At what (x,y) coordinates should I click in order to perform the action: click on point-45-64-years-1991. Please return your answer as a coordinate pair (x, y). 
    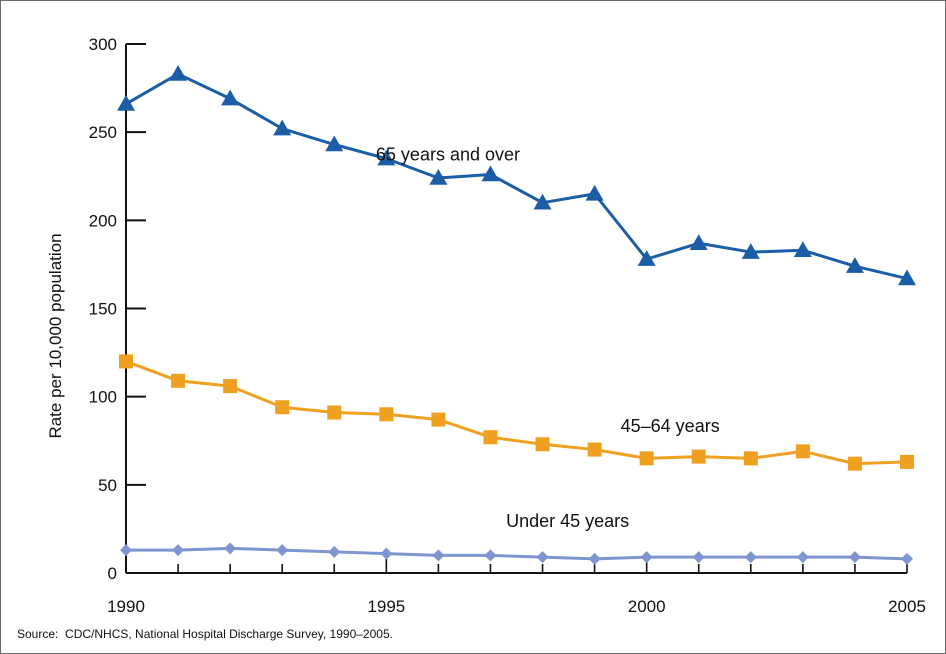
    Looking at the image, I should click on (178, 380).